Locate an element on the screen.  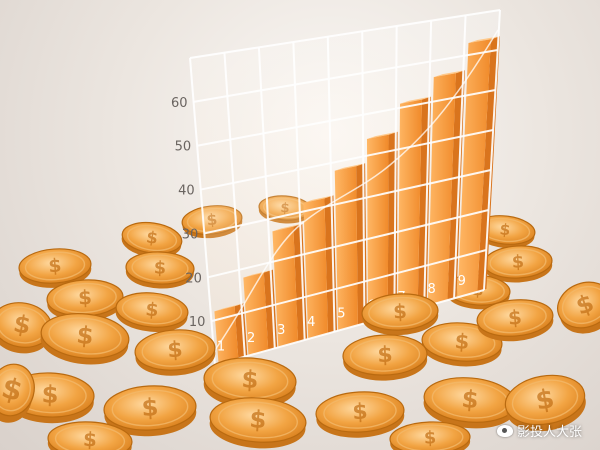
weibo-icon is located at coordinates (504, 430).